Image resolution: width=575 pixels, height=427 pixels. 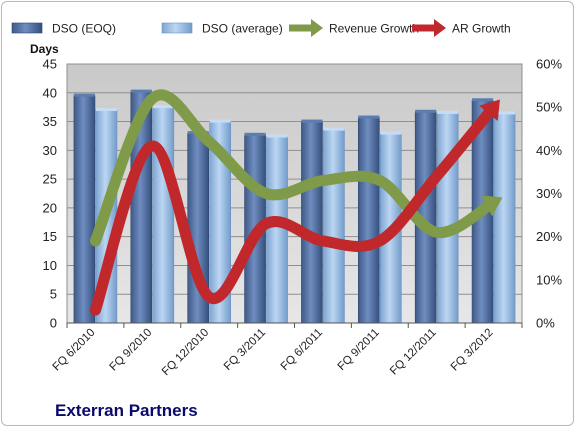 I want to click on y-tick-label: 40, so click(x=50, y=92).